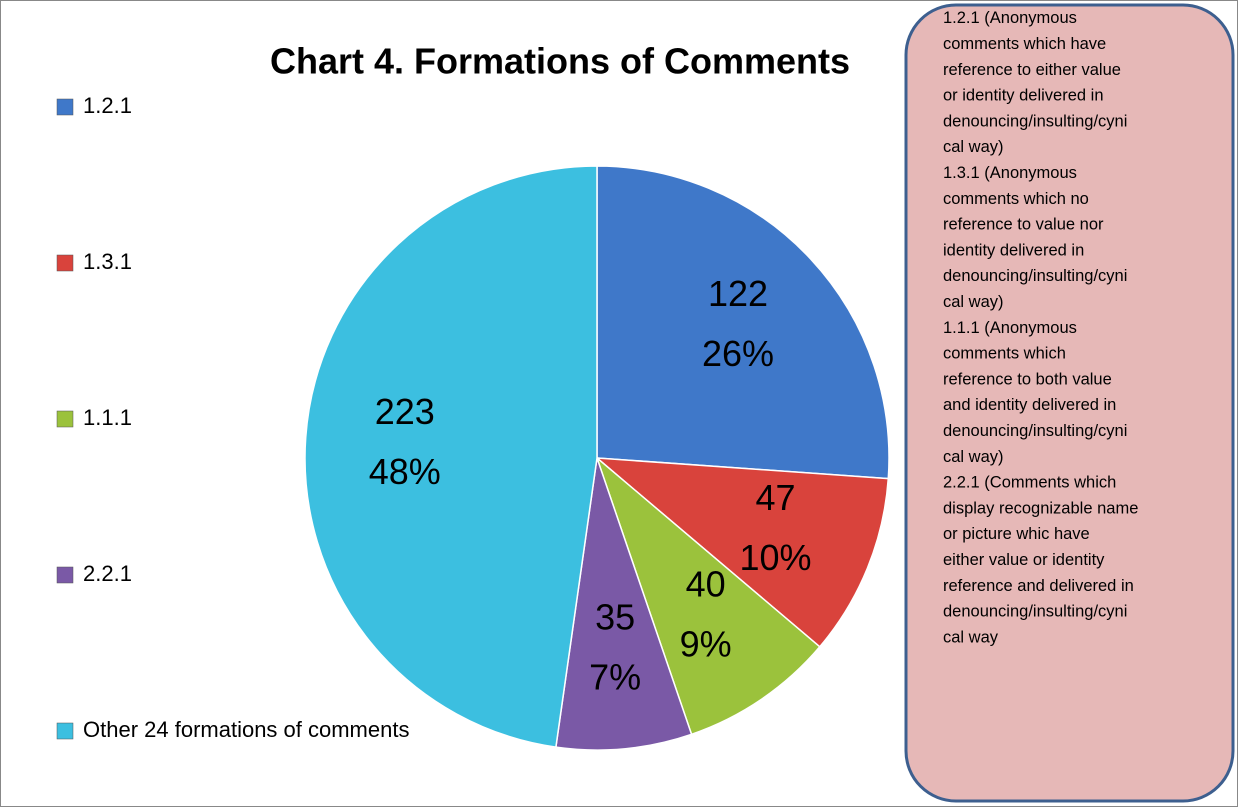 This screenshot has height=807, width=1238. Describe the element at coordinates (1010, 328) in the screenshot. I see `annotation-line: 1.1.1 (Anonymous` at that location.